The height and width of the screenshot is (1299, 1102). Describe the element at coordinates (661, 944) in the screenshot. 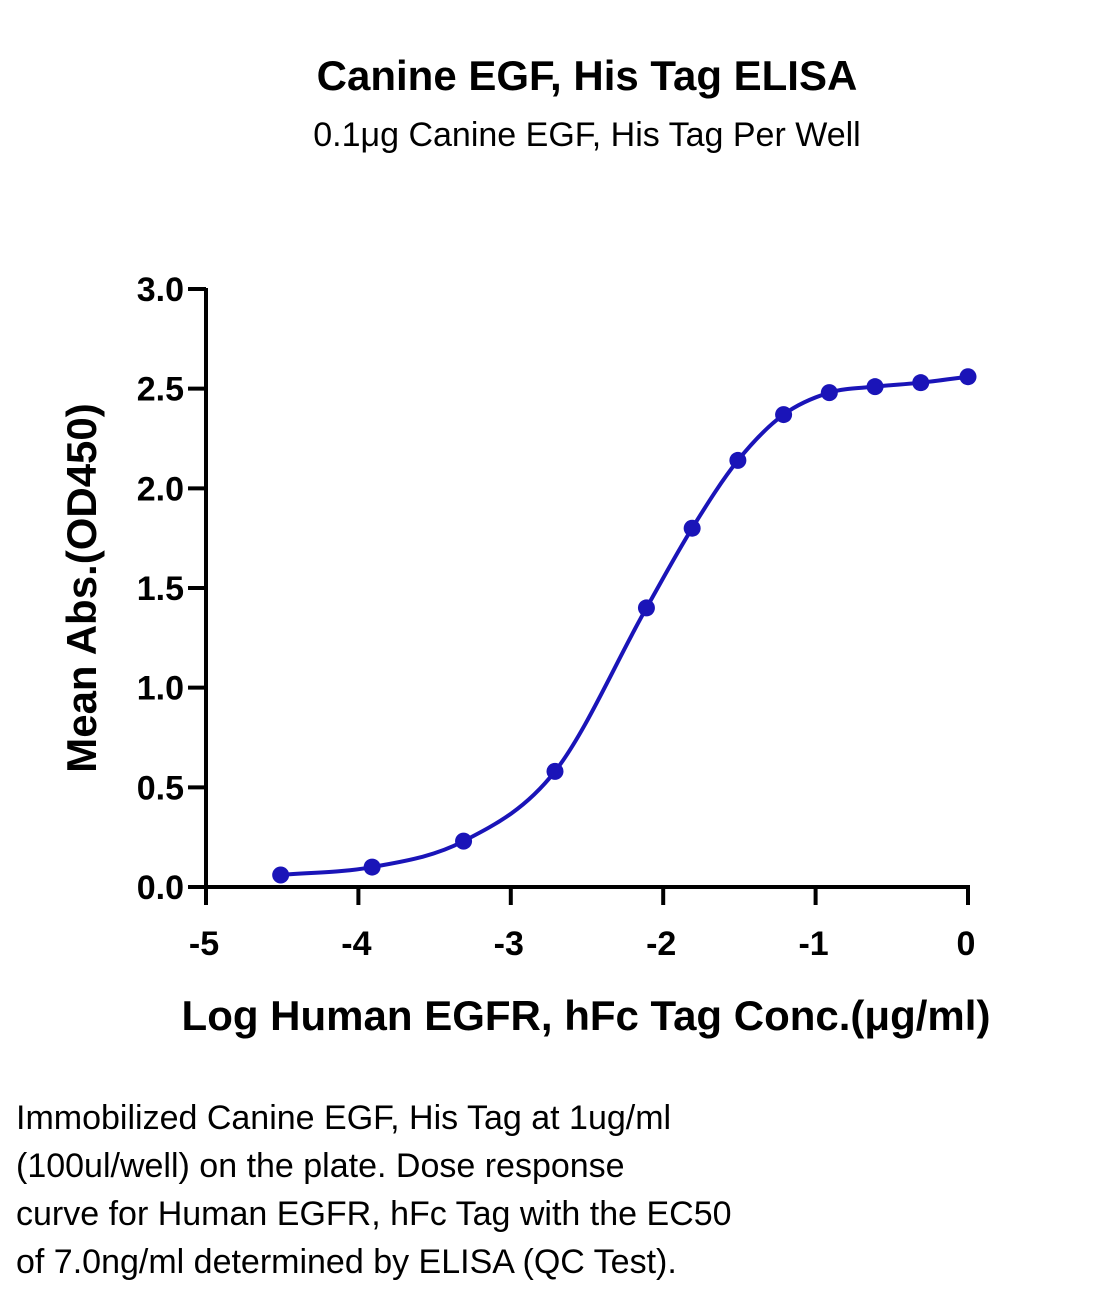

I see `x-tick-label: -2` at that location.